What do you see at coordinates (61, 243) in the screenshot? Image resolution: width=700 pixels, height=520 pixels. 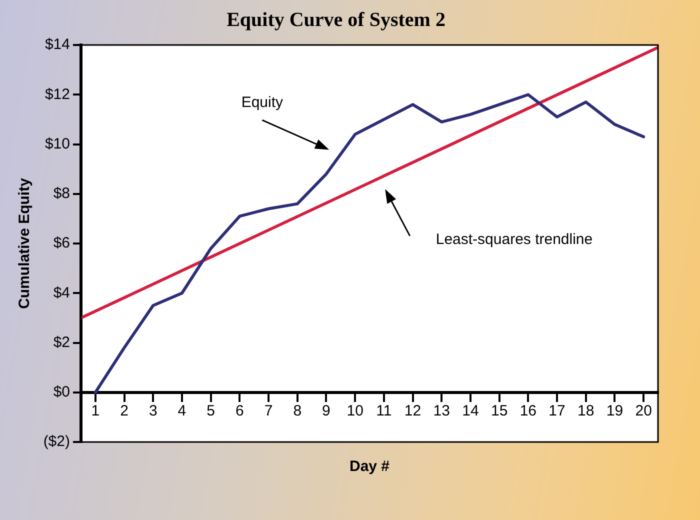 I see `y-tick-label: $6` at bounding box center [61, 243].